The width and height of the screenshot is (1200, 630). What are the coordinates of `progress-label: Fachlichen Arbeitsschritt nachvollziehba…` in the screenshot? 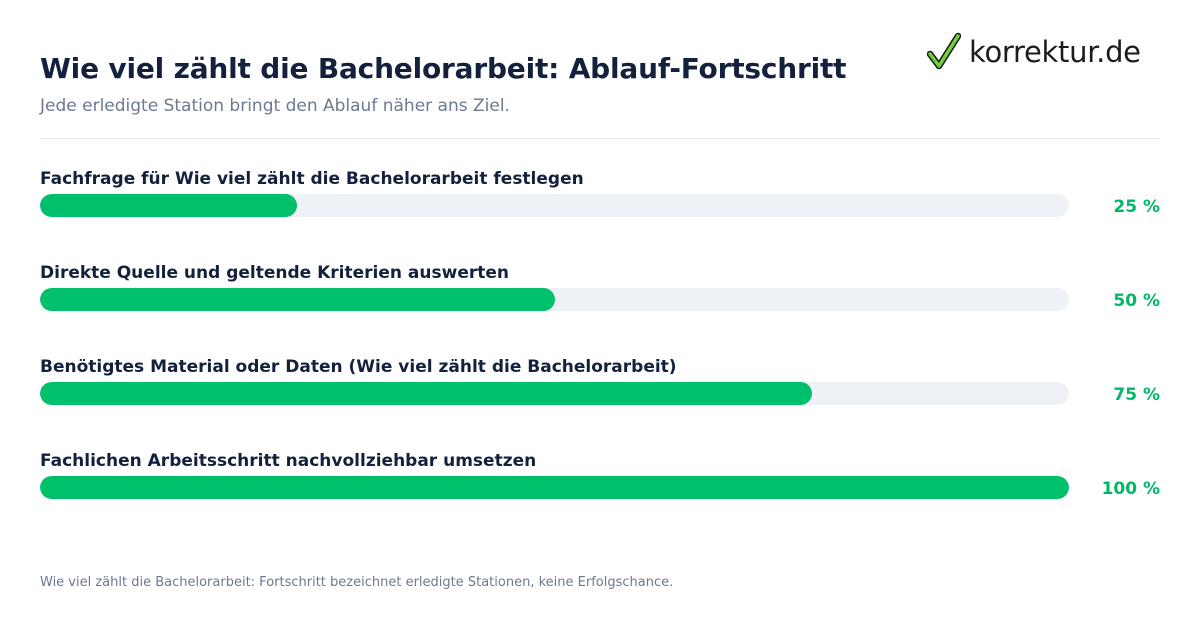 It's located at (288, 461).